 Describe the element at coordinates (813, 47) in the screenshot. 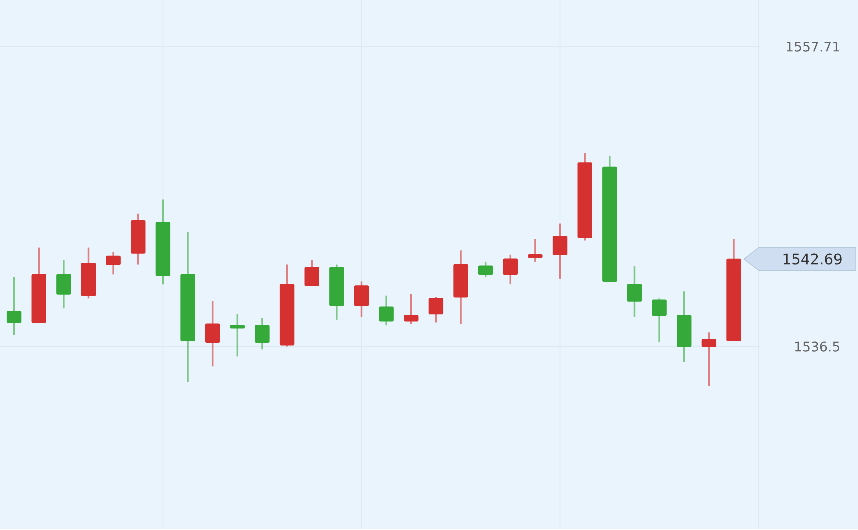

I see `y-tick-label: 1557.71` at that location.